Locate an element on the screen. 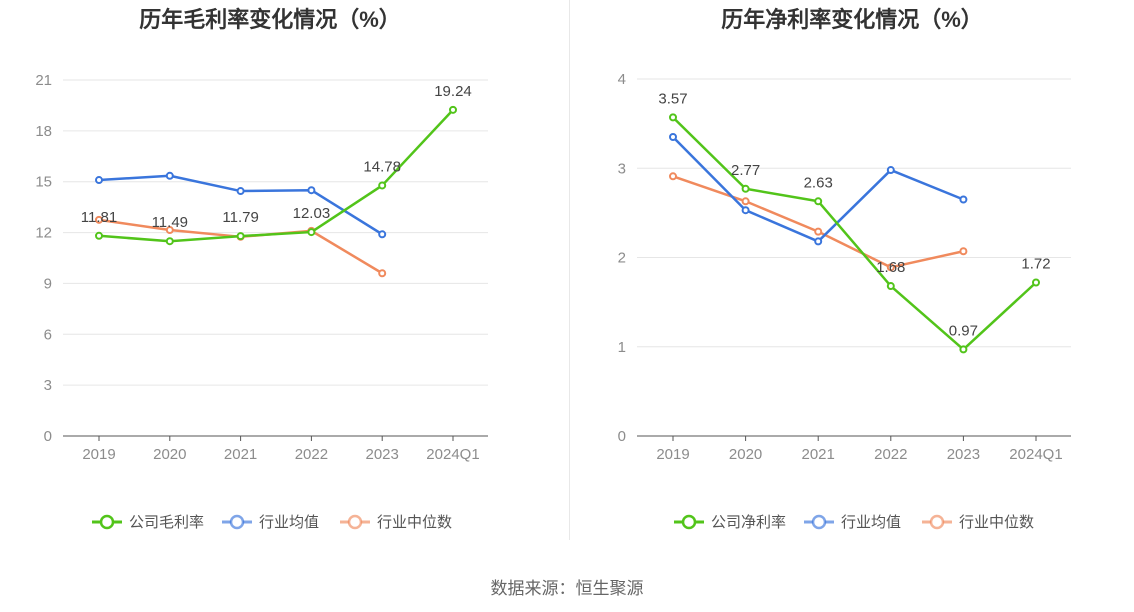 The height and width of the screenshot is (612, 1134). data-label: 12.03 is located at coordinates (312, 213).